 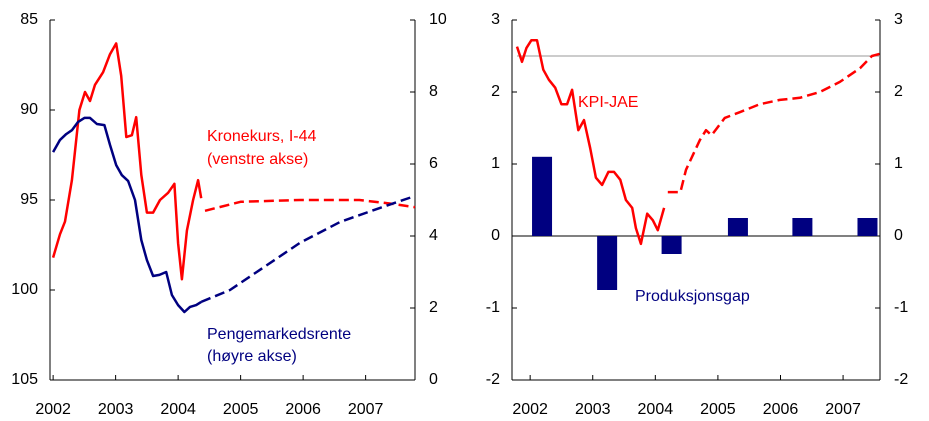 What do you see at coordinates (257, 159) in the screenshot?
I see `annotation: (venstre akse)` at bounding box center [257, 159].